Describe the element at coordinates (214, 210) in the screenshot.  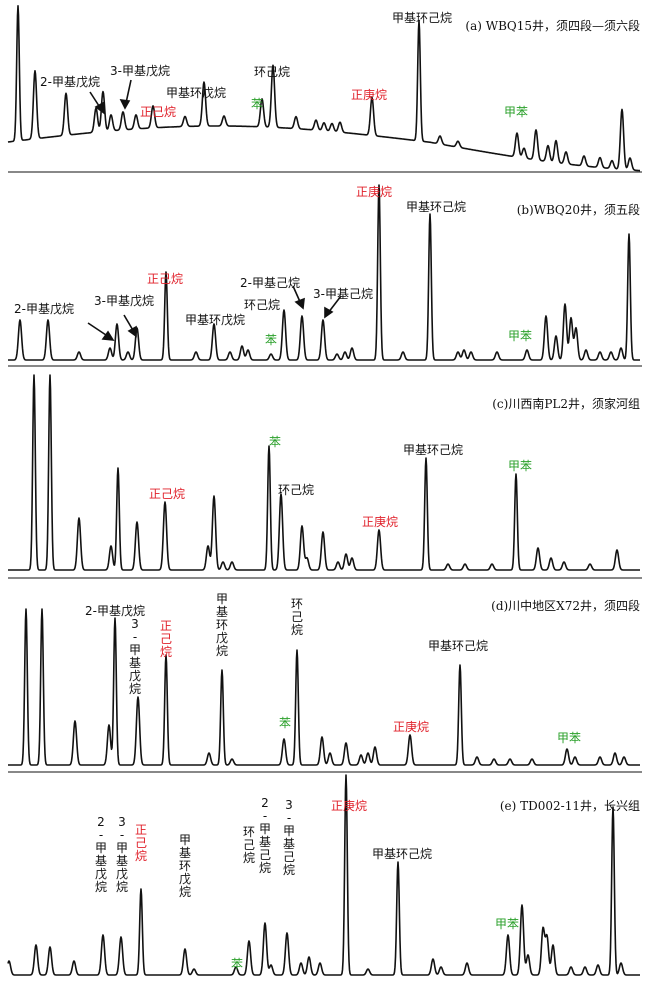
I see `annotation-arrows` at that location.